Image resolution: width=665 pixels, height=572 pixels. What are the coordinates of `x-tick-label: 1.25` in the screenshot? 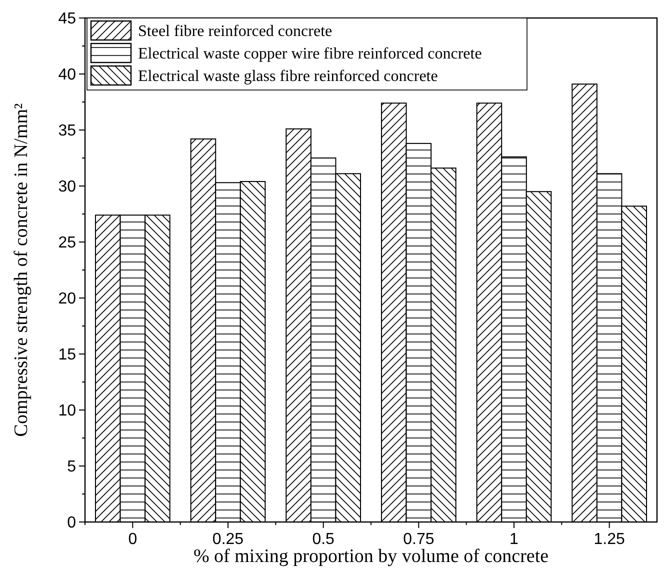 It's located at (610, 539).